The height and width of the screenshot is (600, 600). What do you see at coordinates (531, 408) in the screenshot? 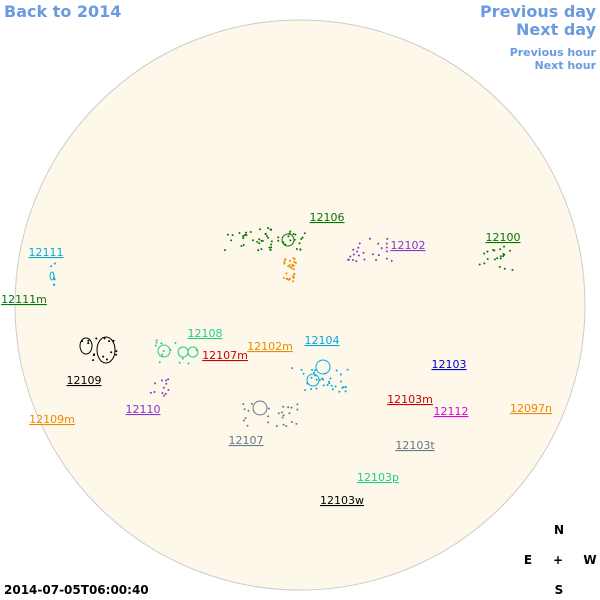
I see `region-label: 12097n` at bounding box center [531, 408].